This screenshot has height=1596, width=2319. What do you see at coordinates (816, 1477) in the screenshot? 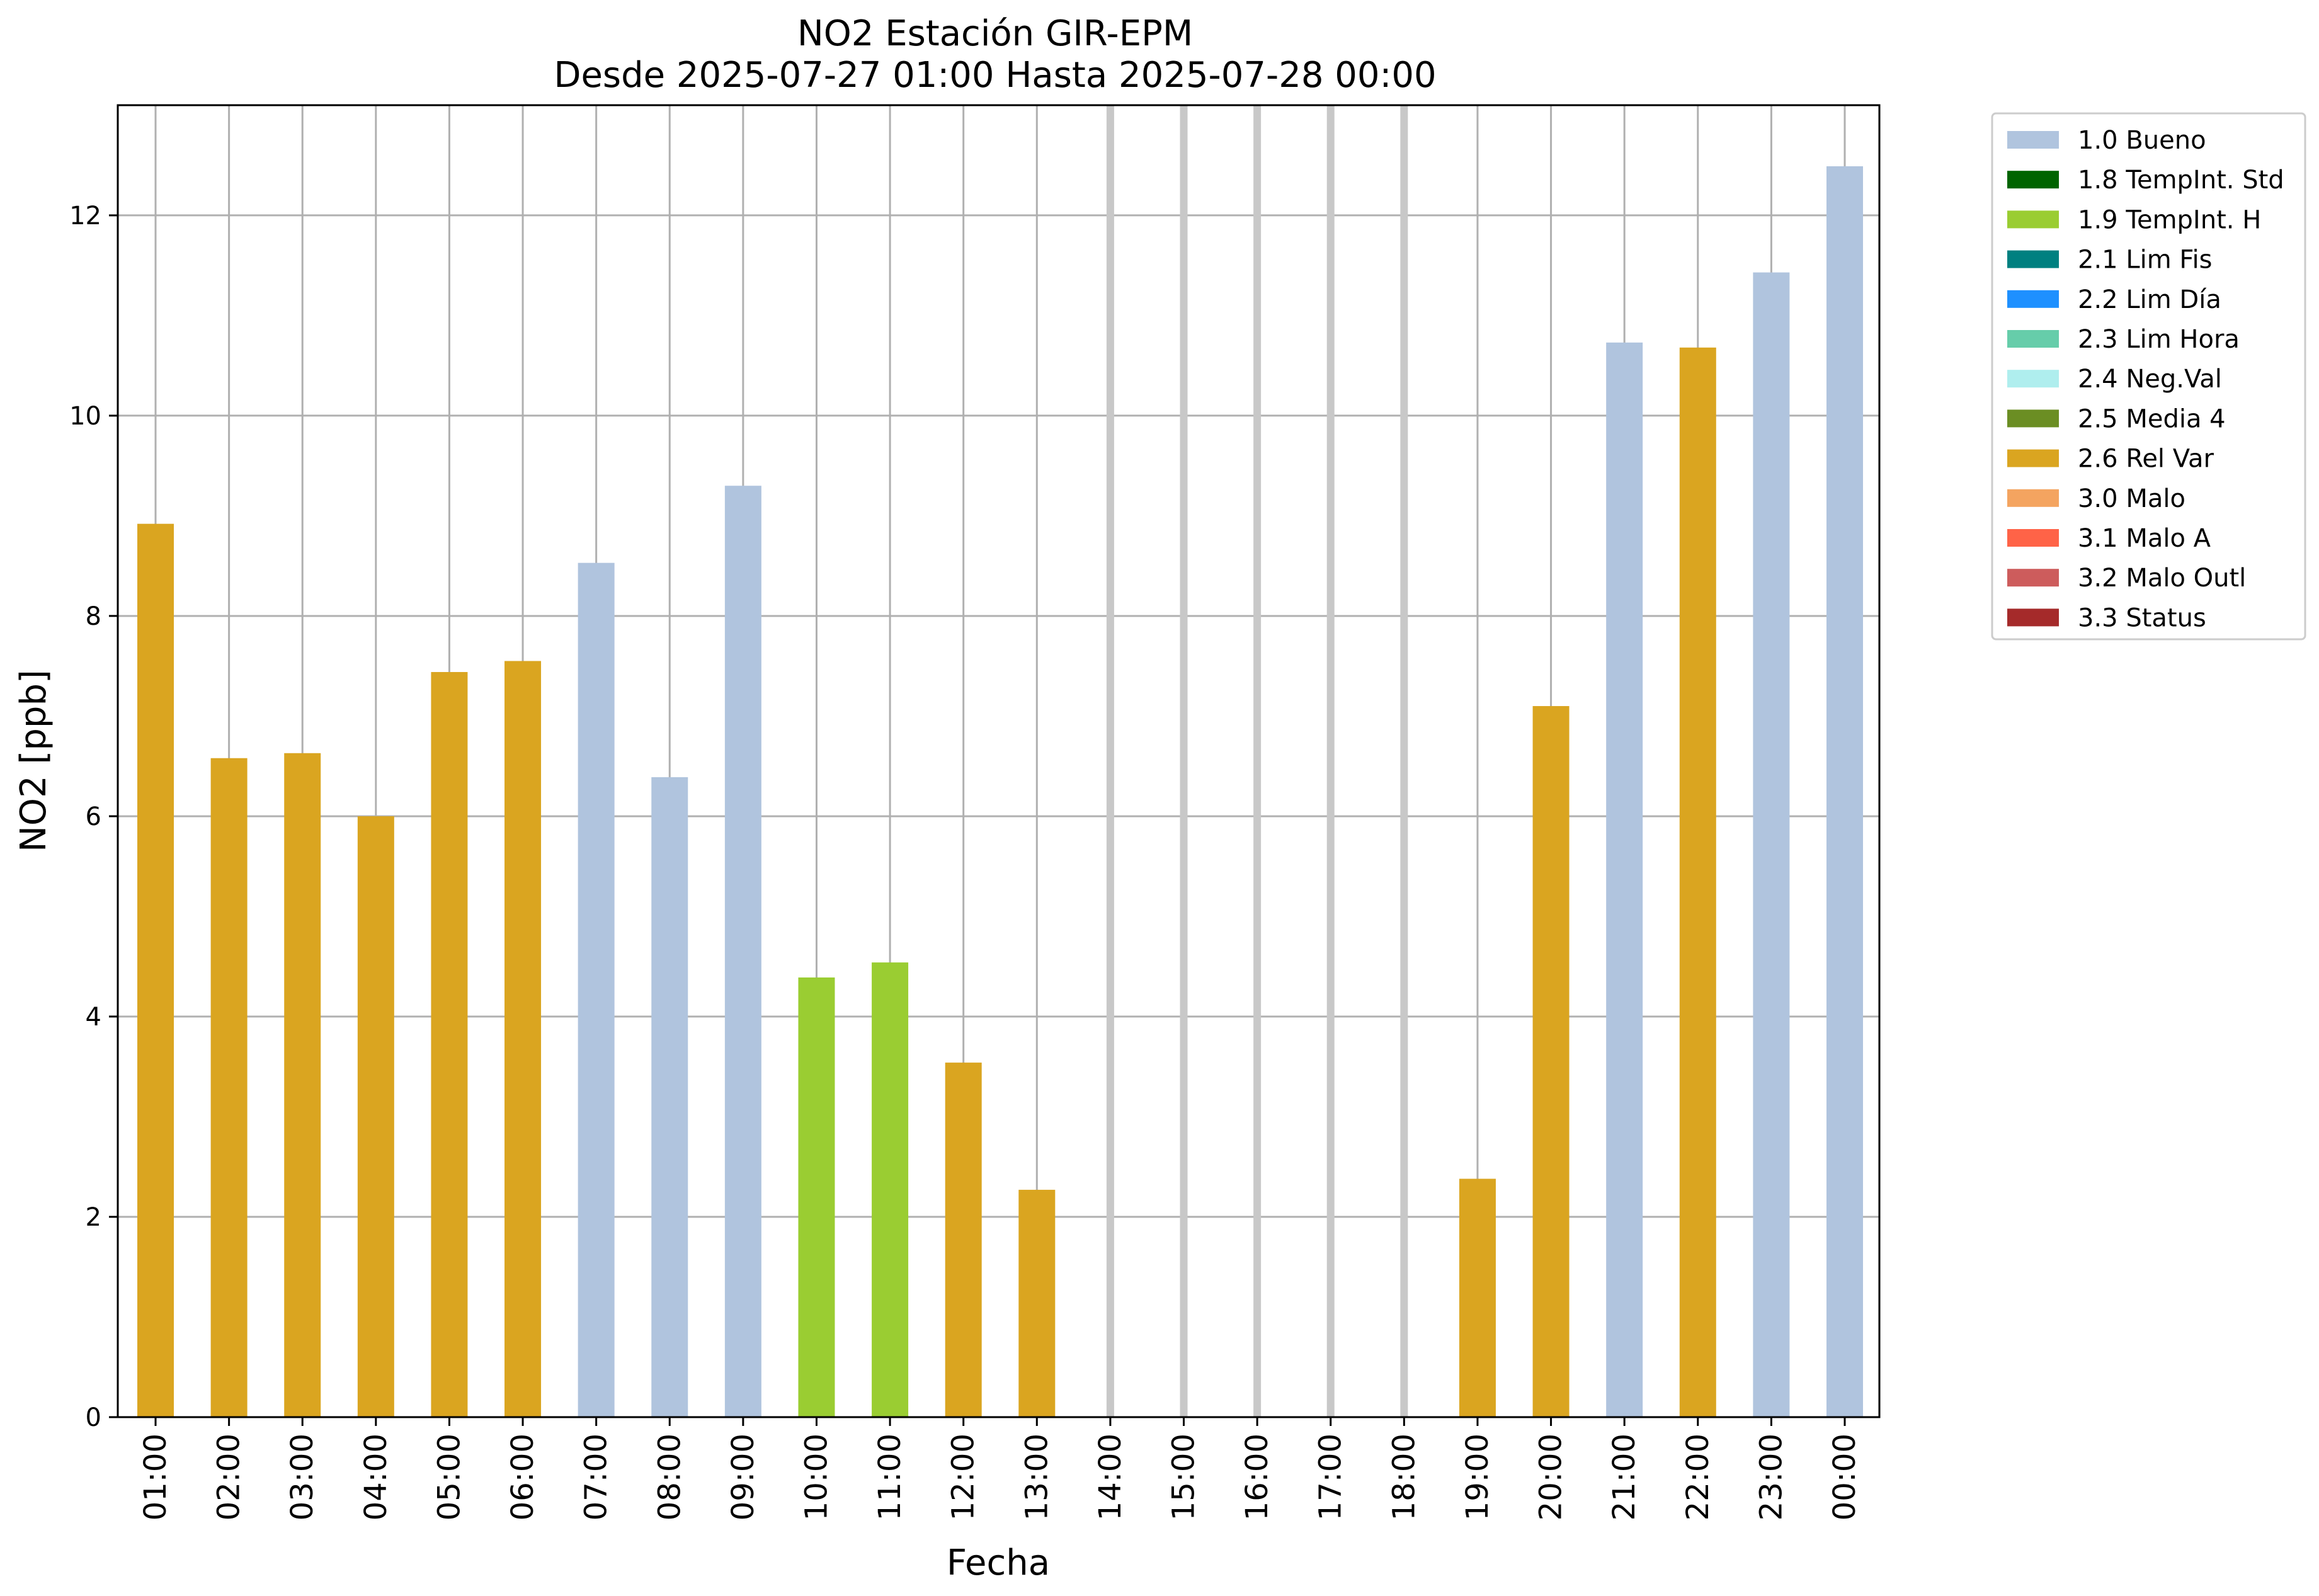
I see `x-tick-label: 10:00` at bounding box center [816, 1477].